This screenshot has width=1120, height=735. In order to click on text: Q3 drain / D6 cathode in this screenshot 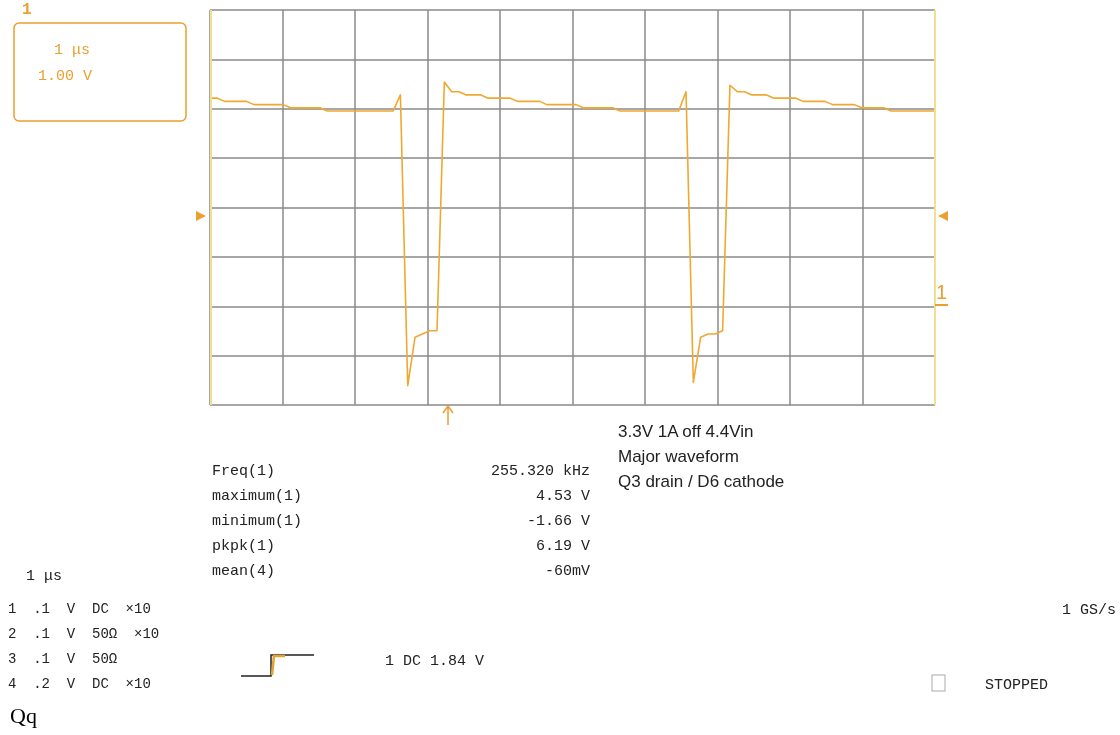, I will do `click(701, 481)`.